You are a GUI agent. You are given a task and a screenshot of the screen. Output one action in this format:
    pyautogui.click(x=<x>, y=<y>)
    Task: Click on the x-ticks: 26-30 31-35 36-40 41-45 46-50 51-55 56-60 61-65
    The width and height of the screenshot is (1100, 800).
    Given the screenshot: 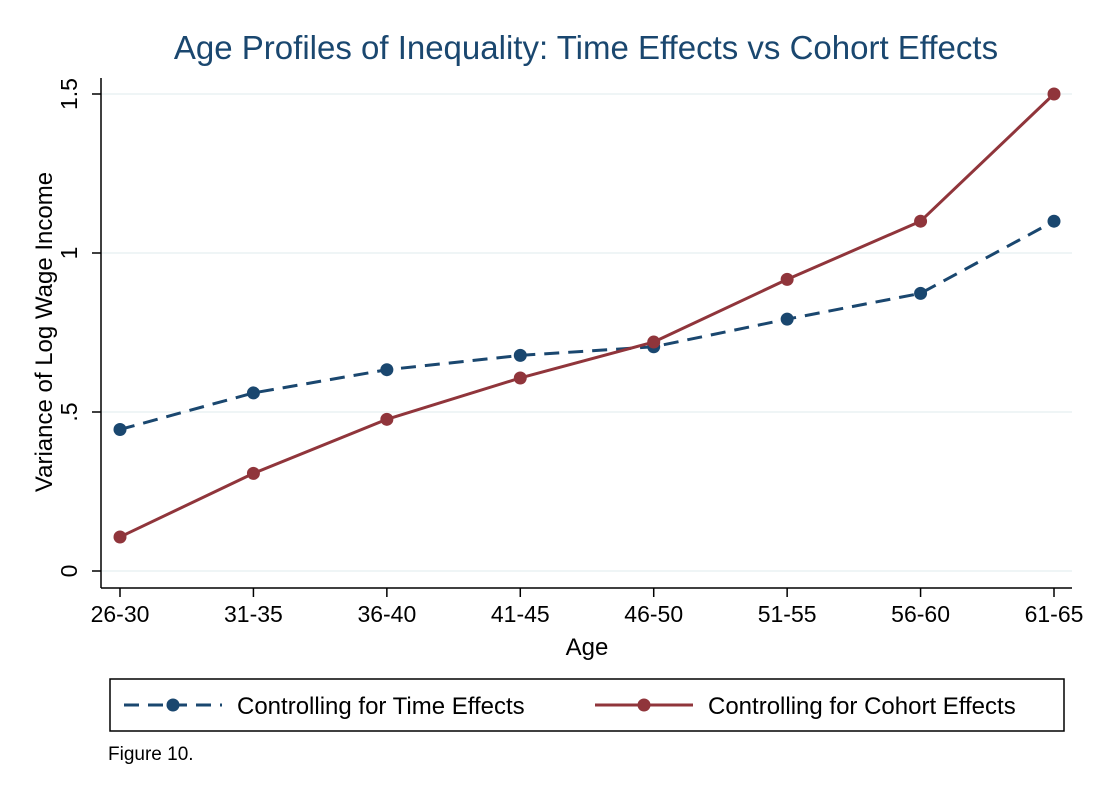 What is the action you would take?
    pyautogui.click(x=587, y=607)
    